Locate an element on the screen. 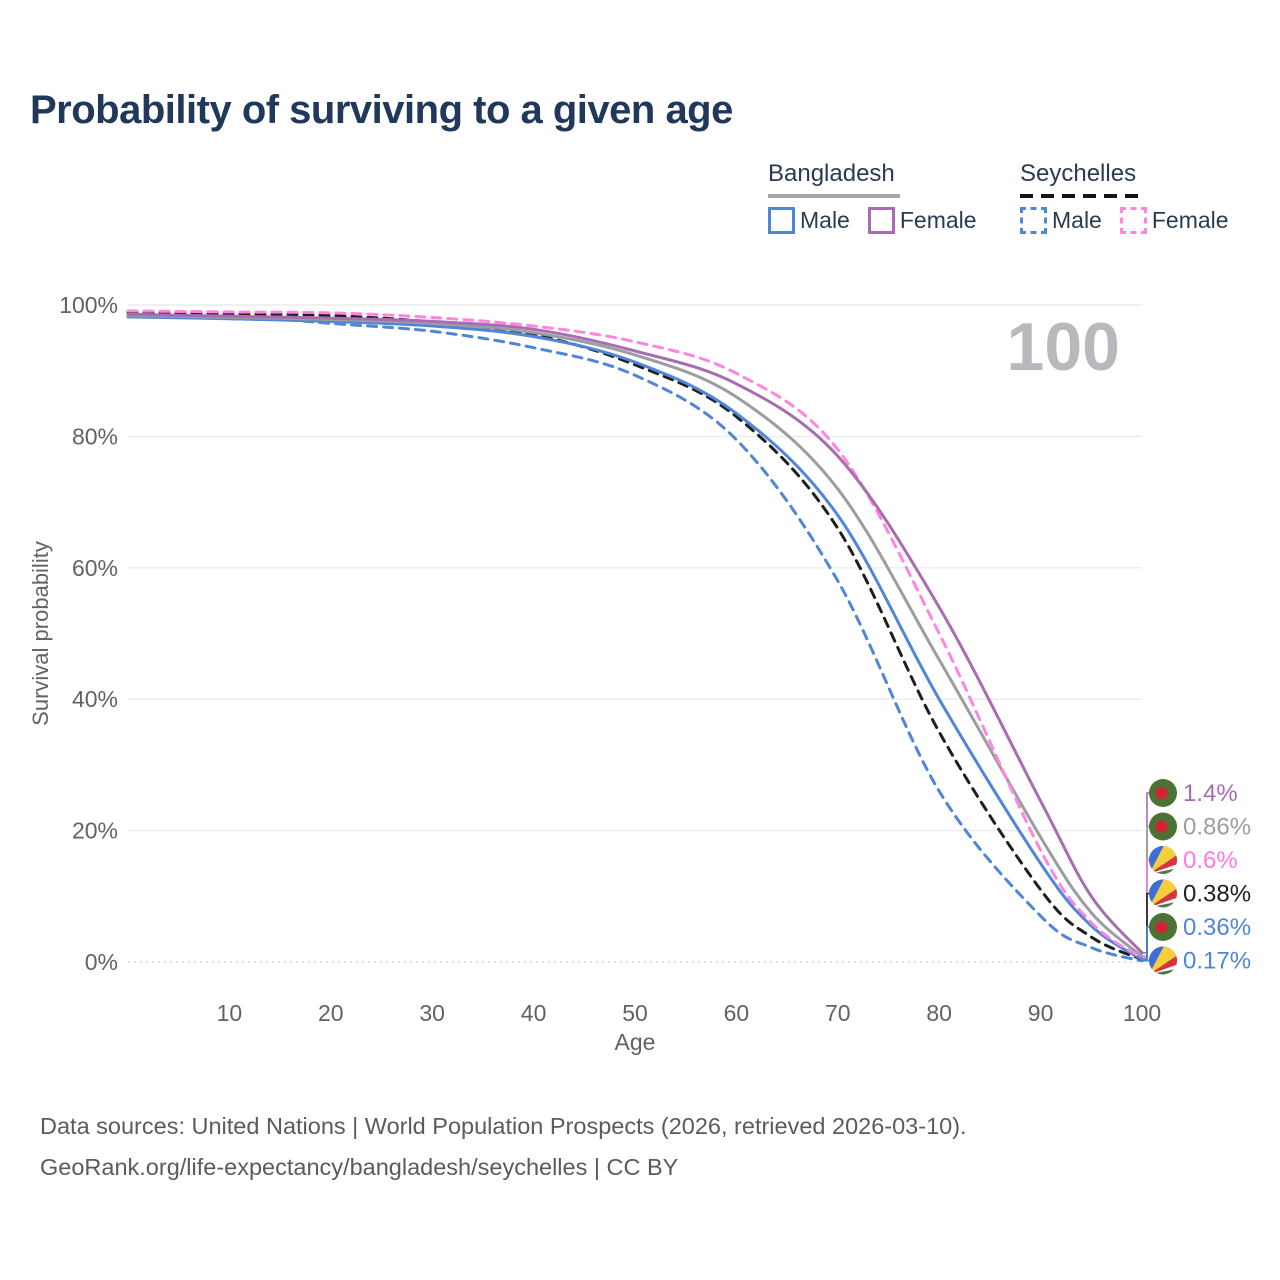 This screenshot has width=1280, height=1280. end-label-connector is located at coordinates (1146, 943).